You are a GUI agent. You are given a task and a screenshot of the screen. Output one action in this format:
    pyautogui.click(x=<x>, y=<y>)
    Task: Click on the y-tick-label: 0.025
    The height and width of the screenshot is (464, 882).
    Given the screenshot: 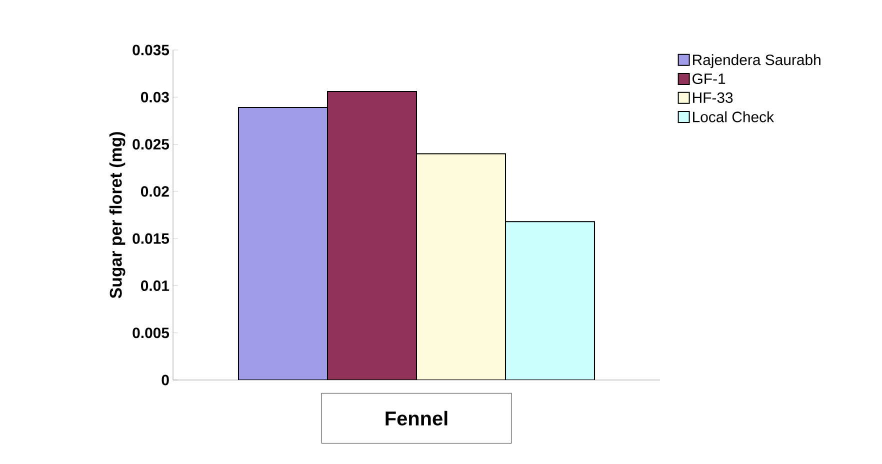 What is the action you would take?
    pyautogui.click(x=151, y=144)
    